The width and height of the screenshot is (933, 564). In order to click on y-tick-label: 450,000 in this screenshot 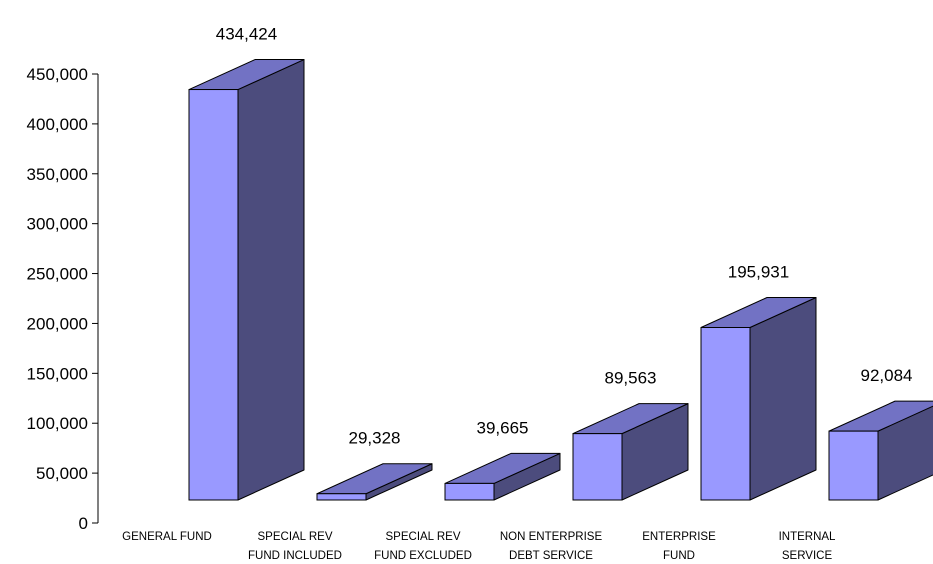, I will do `click(57, 74)`.